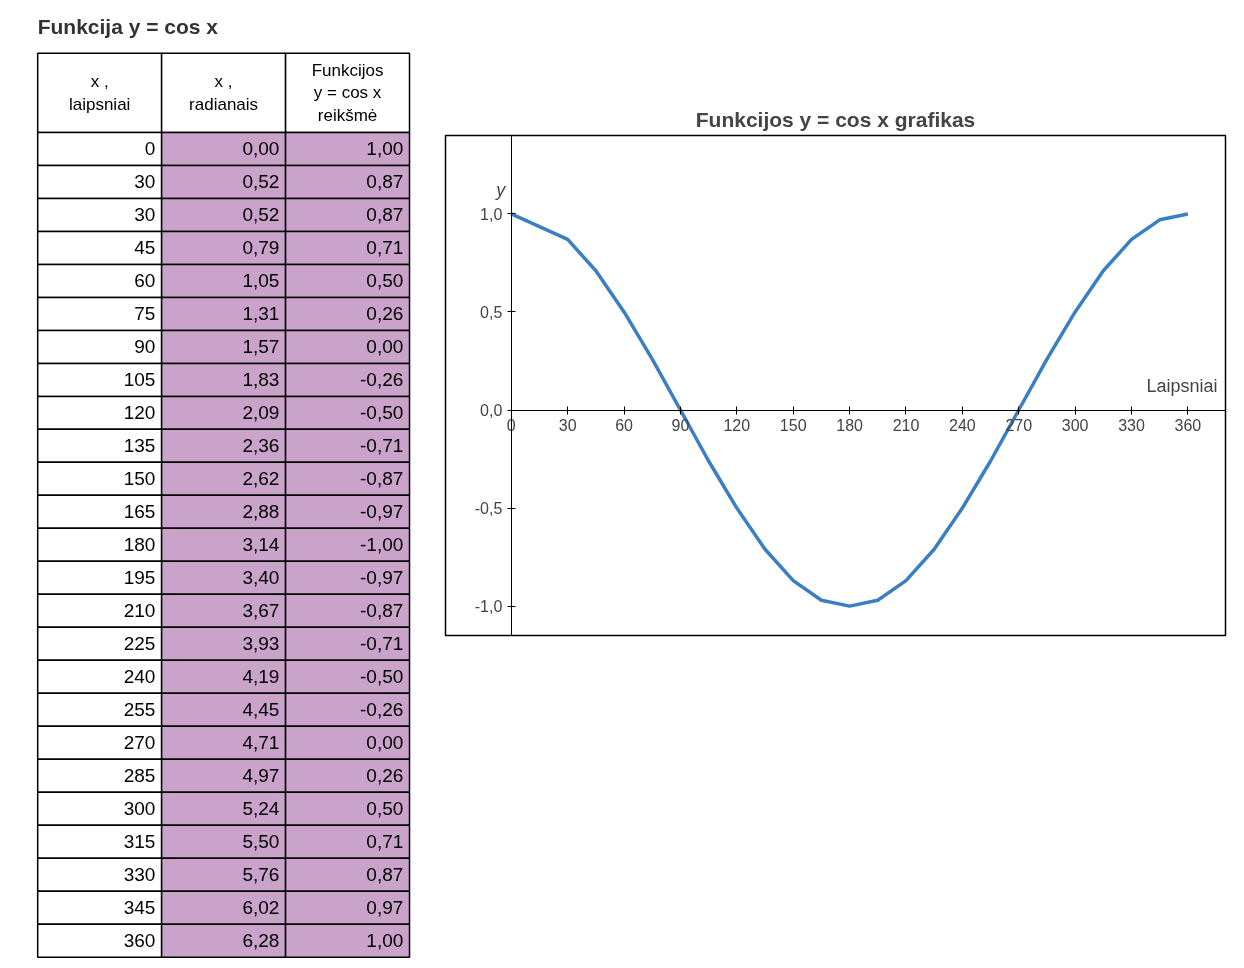 The width and height of the screenshot is (1244, 968). Describe the element at coordinates (1182, 386) in the screenshot. I see `x-axis-title: Laipsniai` at that location.